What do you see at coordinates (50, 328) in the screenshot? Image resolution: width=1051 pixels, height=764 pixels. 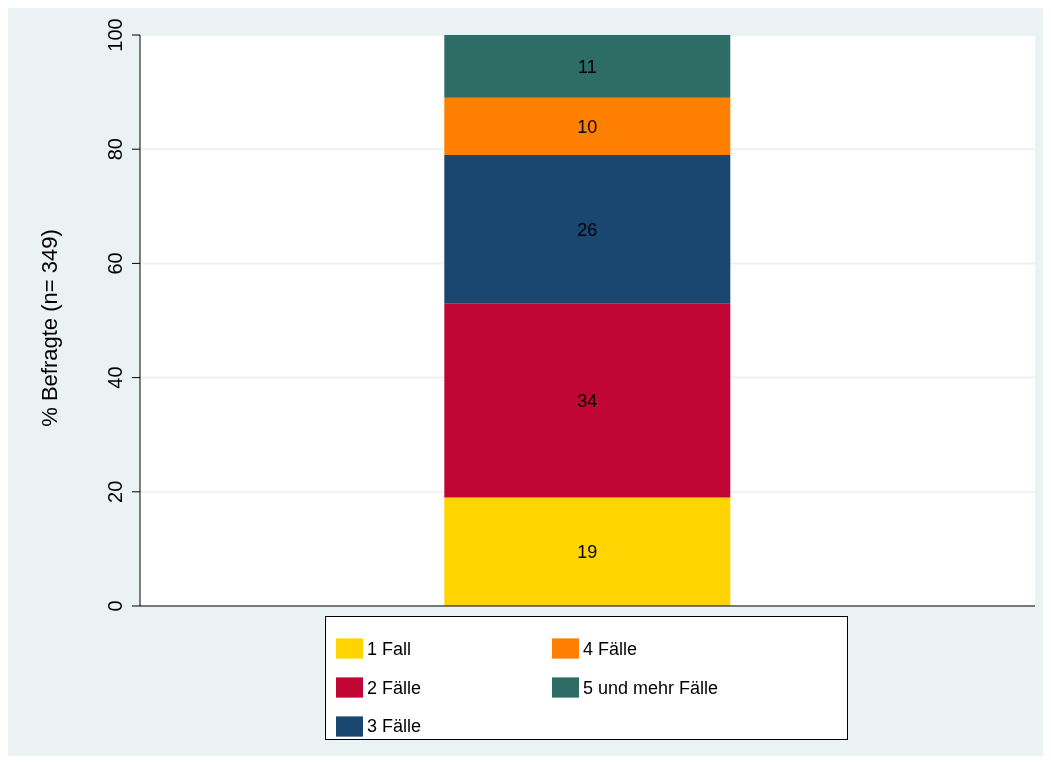 I see `y-axis-title: % Befragte (n= 349)` at bounding box center [50, 328].